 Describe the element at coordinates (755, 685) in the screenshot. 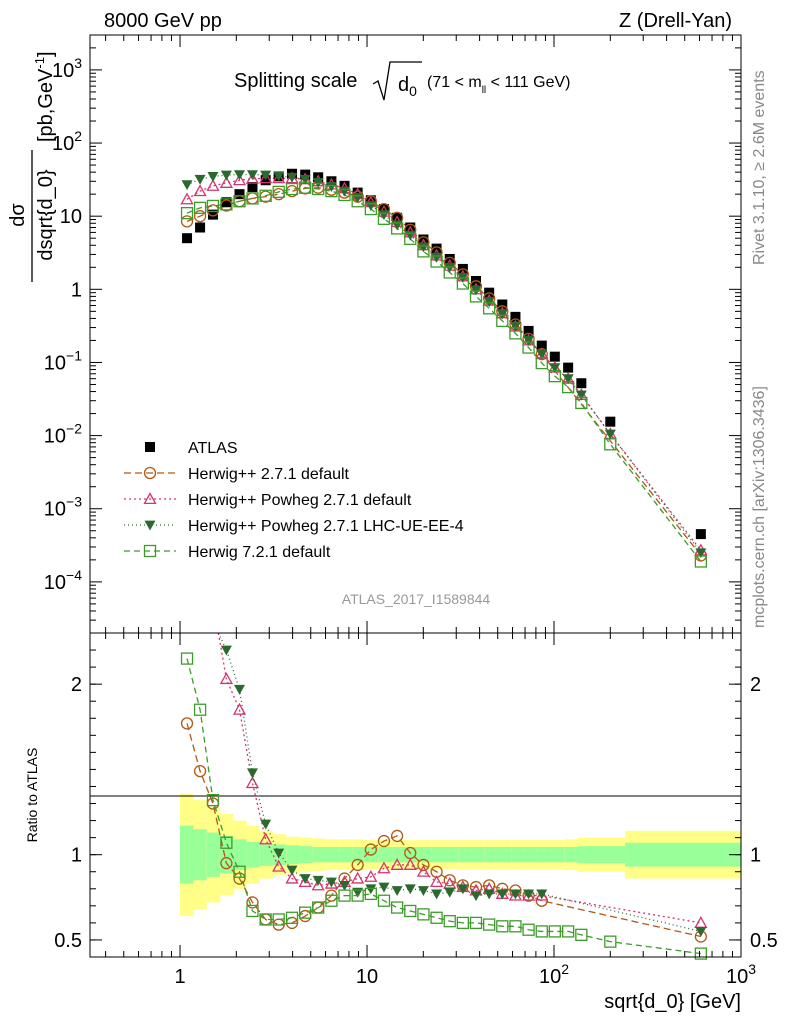

I see `ratio-y-tick-label-right: 2` at that location.